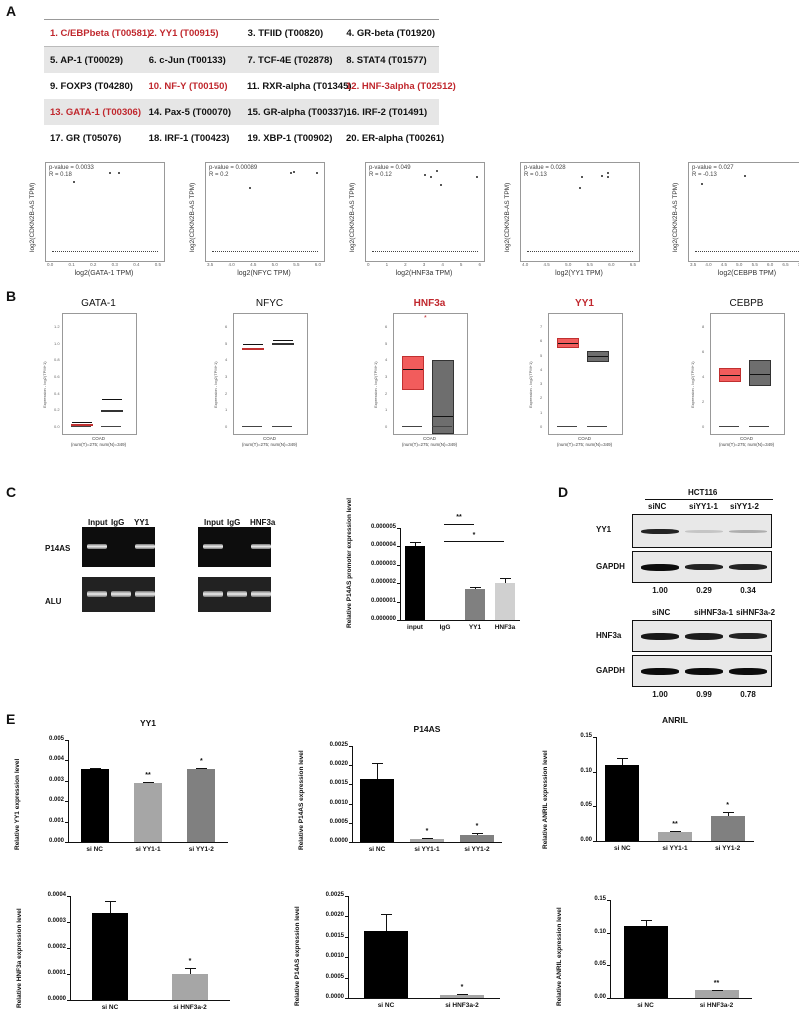 This screenshot has height=1015, width=799. What do you see at coordinates (703, 326) in the screenshot?
I see `y-tick: 8` at bounding box center [703, 326].